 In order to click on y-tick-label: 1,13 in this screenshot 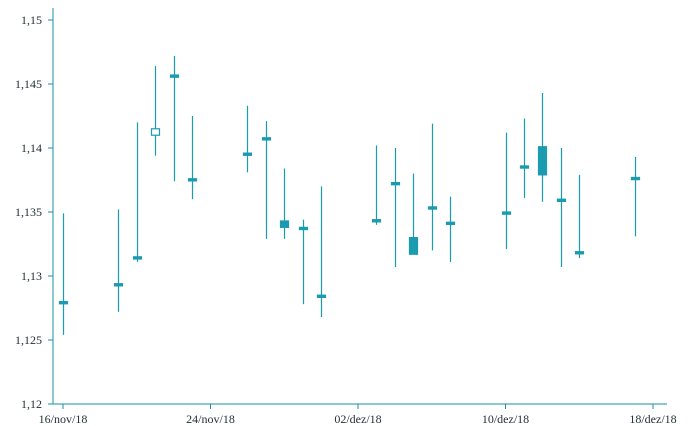, I will do `click(31, 276)`.